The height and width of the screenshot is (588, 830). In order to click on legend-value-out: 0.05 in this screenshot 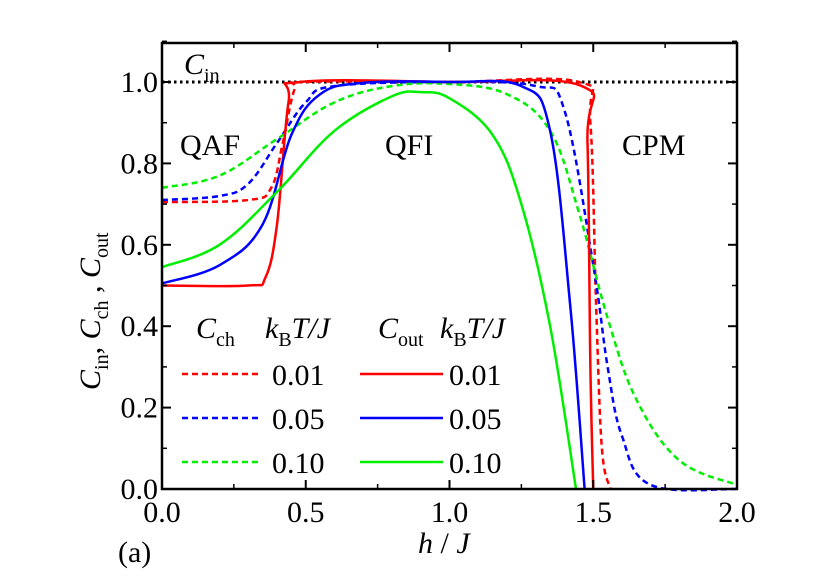, I will do `click(475, 419)`.